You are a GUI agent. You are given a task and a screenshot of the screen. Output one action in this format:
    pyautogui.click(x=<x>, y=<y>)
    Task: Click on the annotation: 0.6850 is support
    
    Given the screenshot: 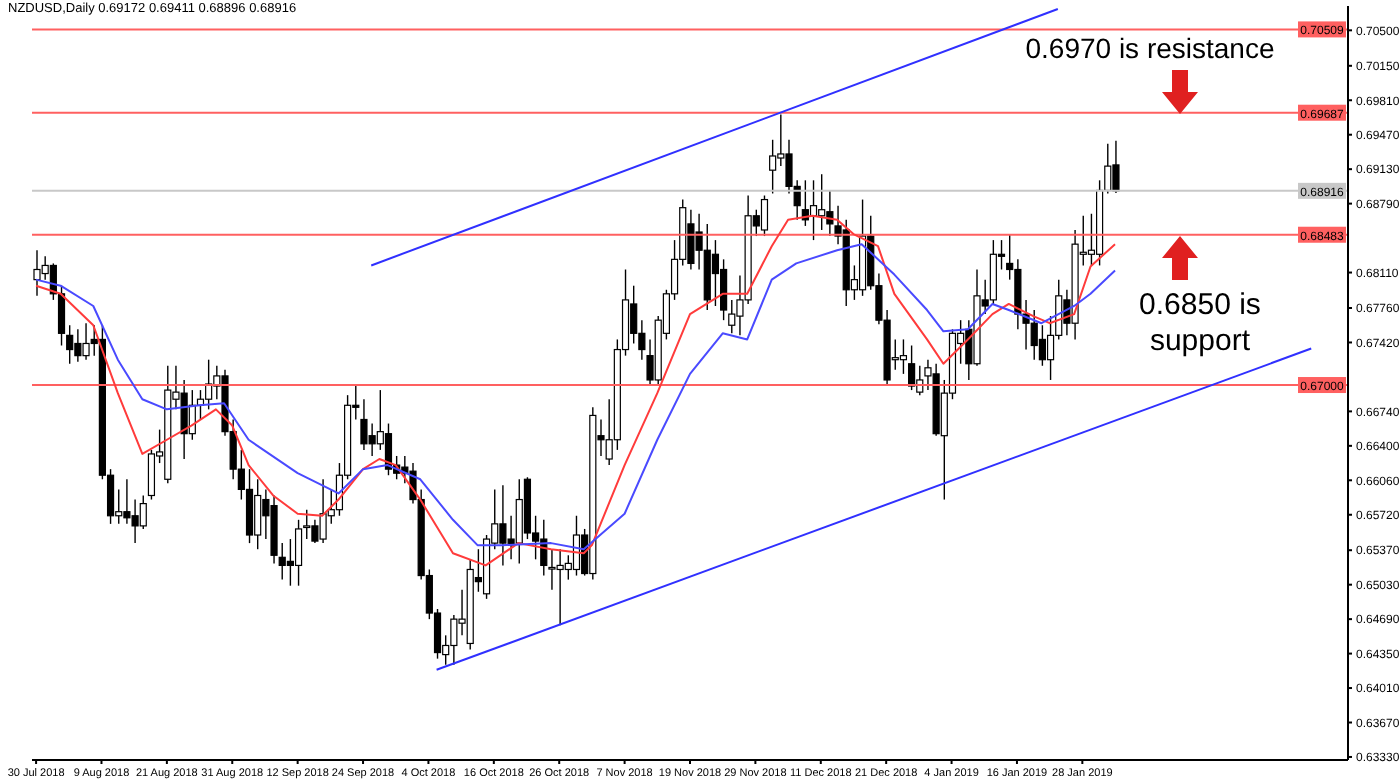 What is the action you would take?
    pyautogui.click(x=1200, y=324)
    